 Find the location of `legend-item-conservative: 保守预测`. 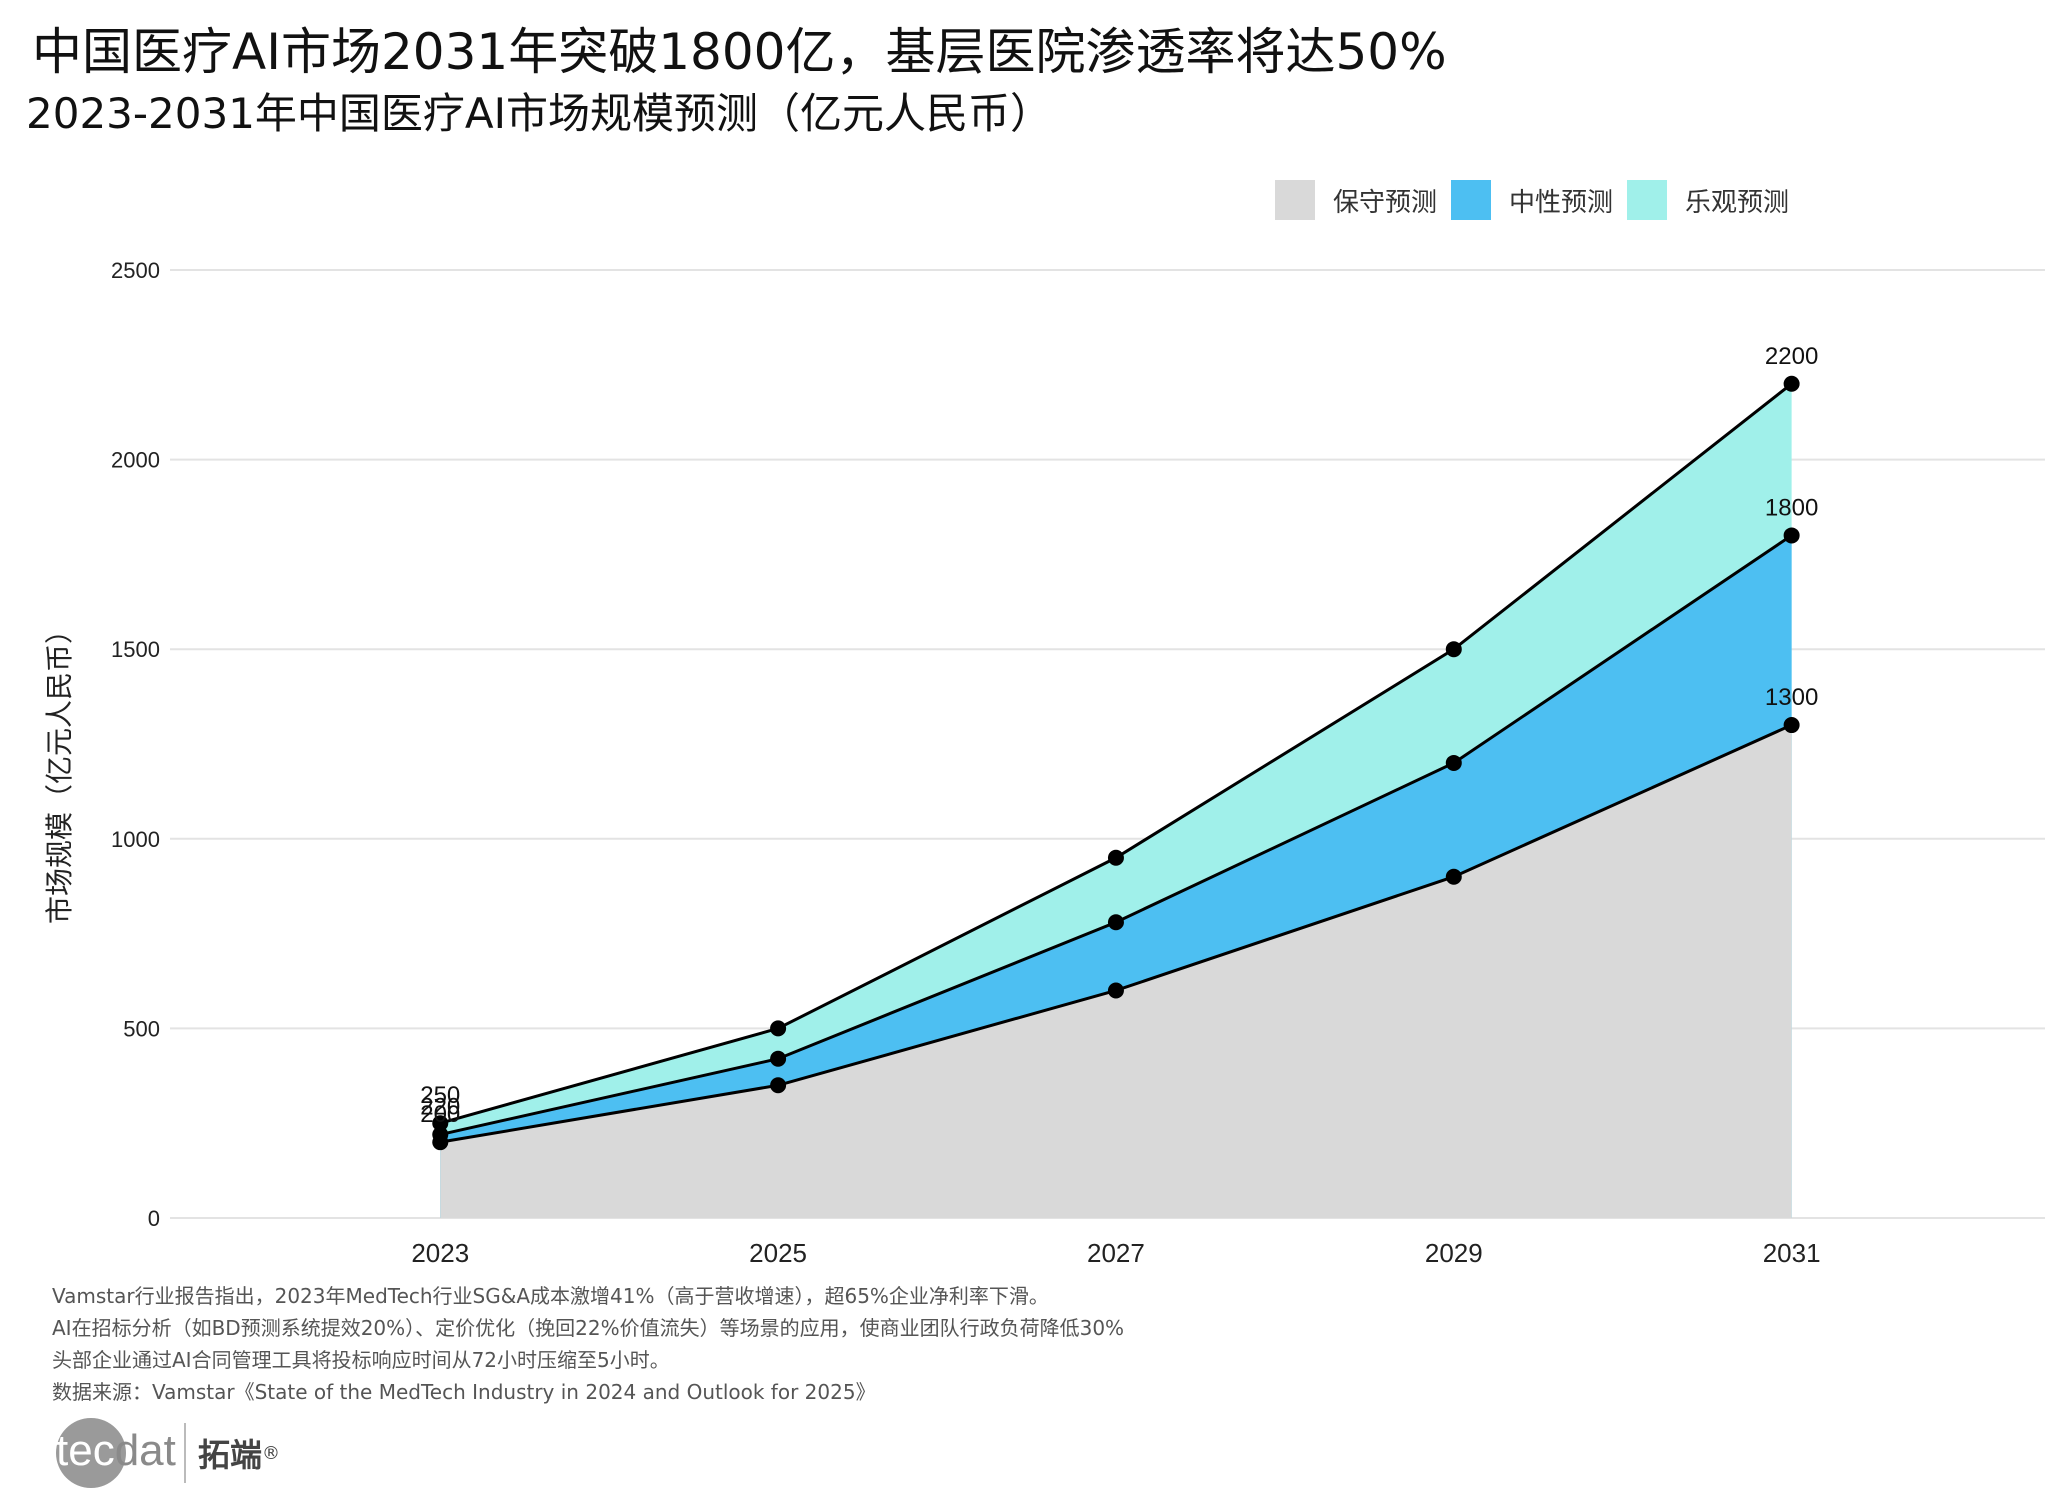

legend-item-conservative: 保守预测 is located at coordinates (1356, 200).